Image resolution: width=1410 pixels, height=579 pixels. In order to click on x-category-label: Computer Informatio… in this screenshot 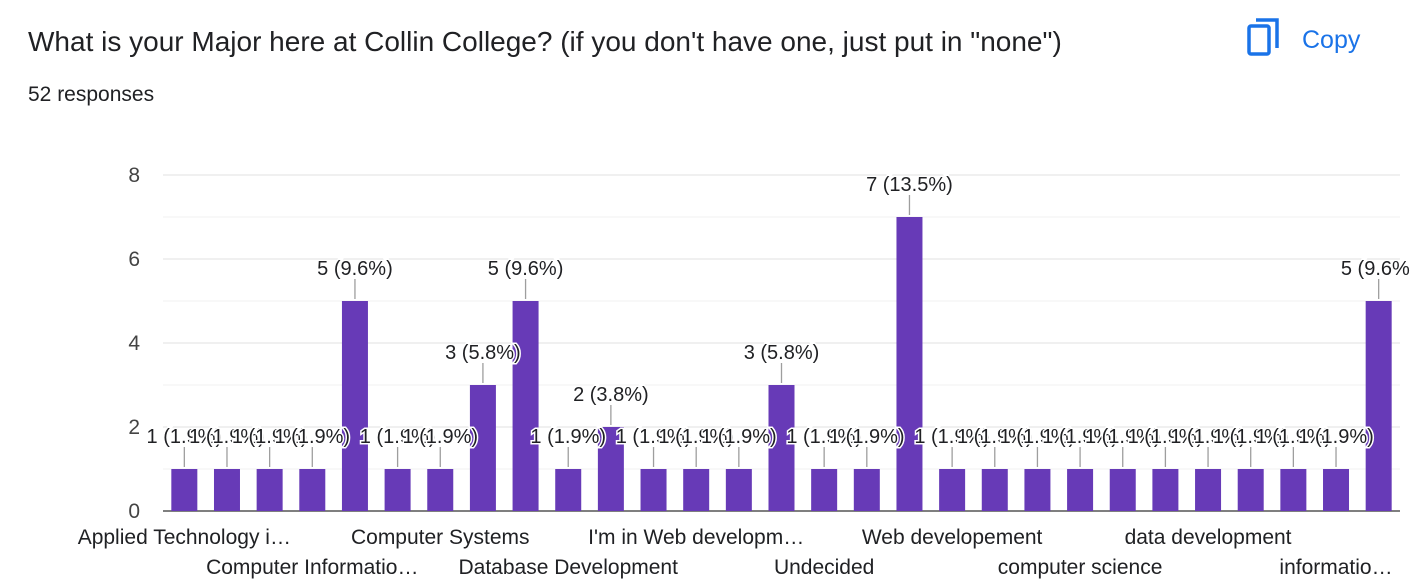, I will do `click(312, 567)`.